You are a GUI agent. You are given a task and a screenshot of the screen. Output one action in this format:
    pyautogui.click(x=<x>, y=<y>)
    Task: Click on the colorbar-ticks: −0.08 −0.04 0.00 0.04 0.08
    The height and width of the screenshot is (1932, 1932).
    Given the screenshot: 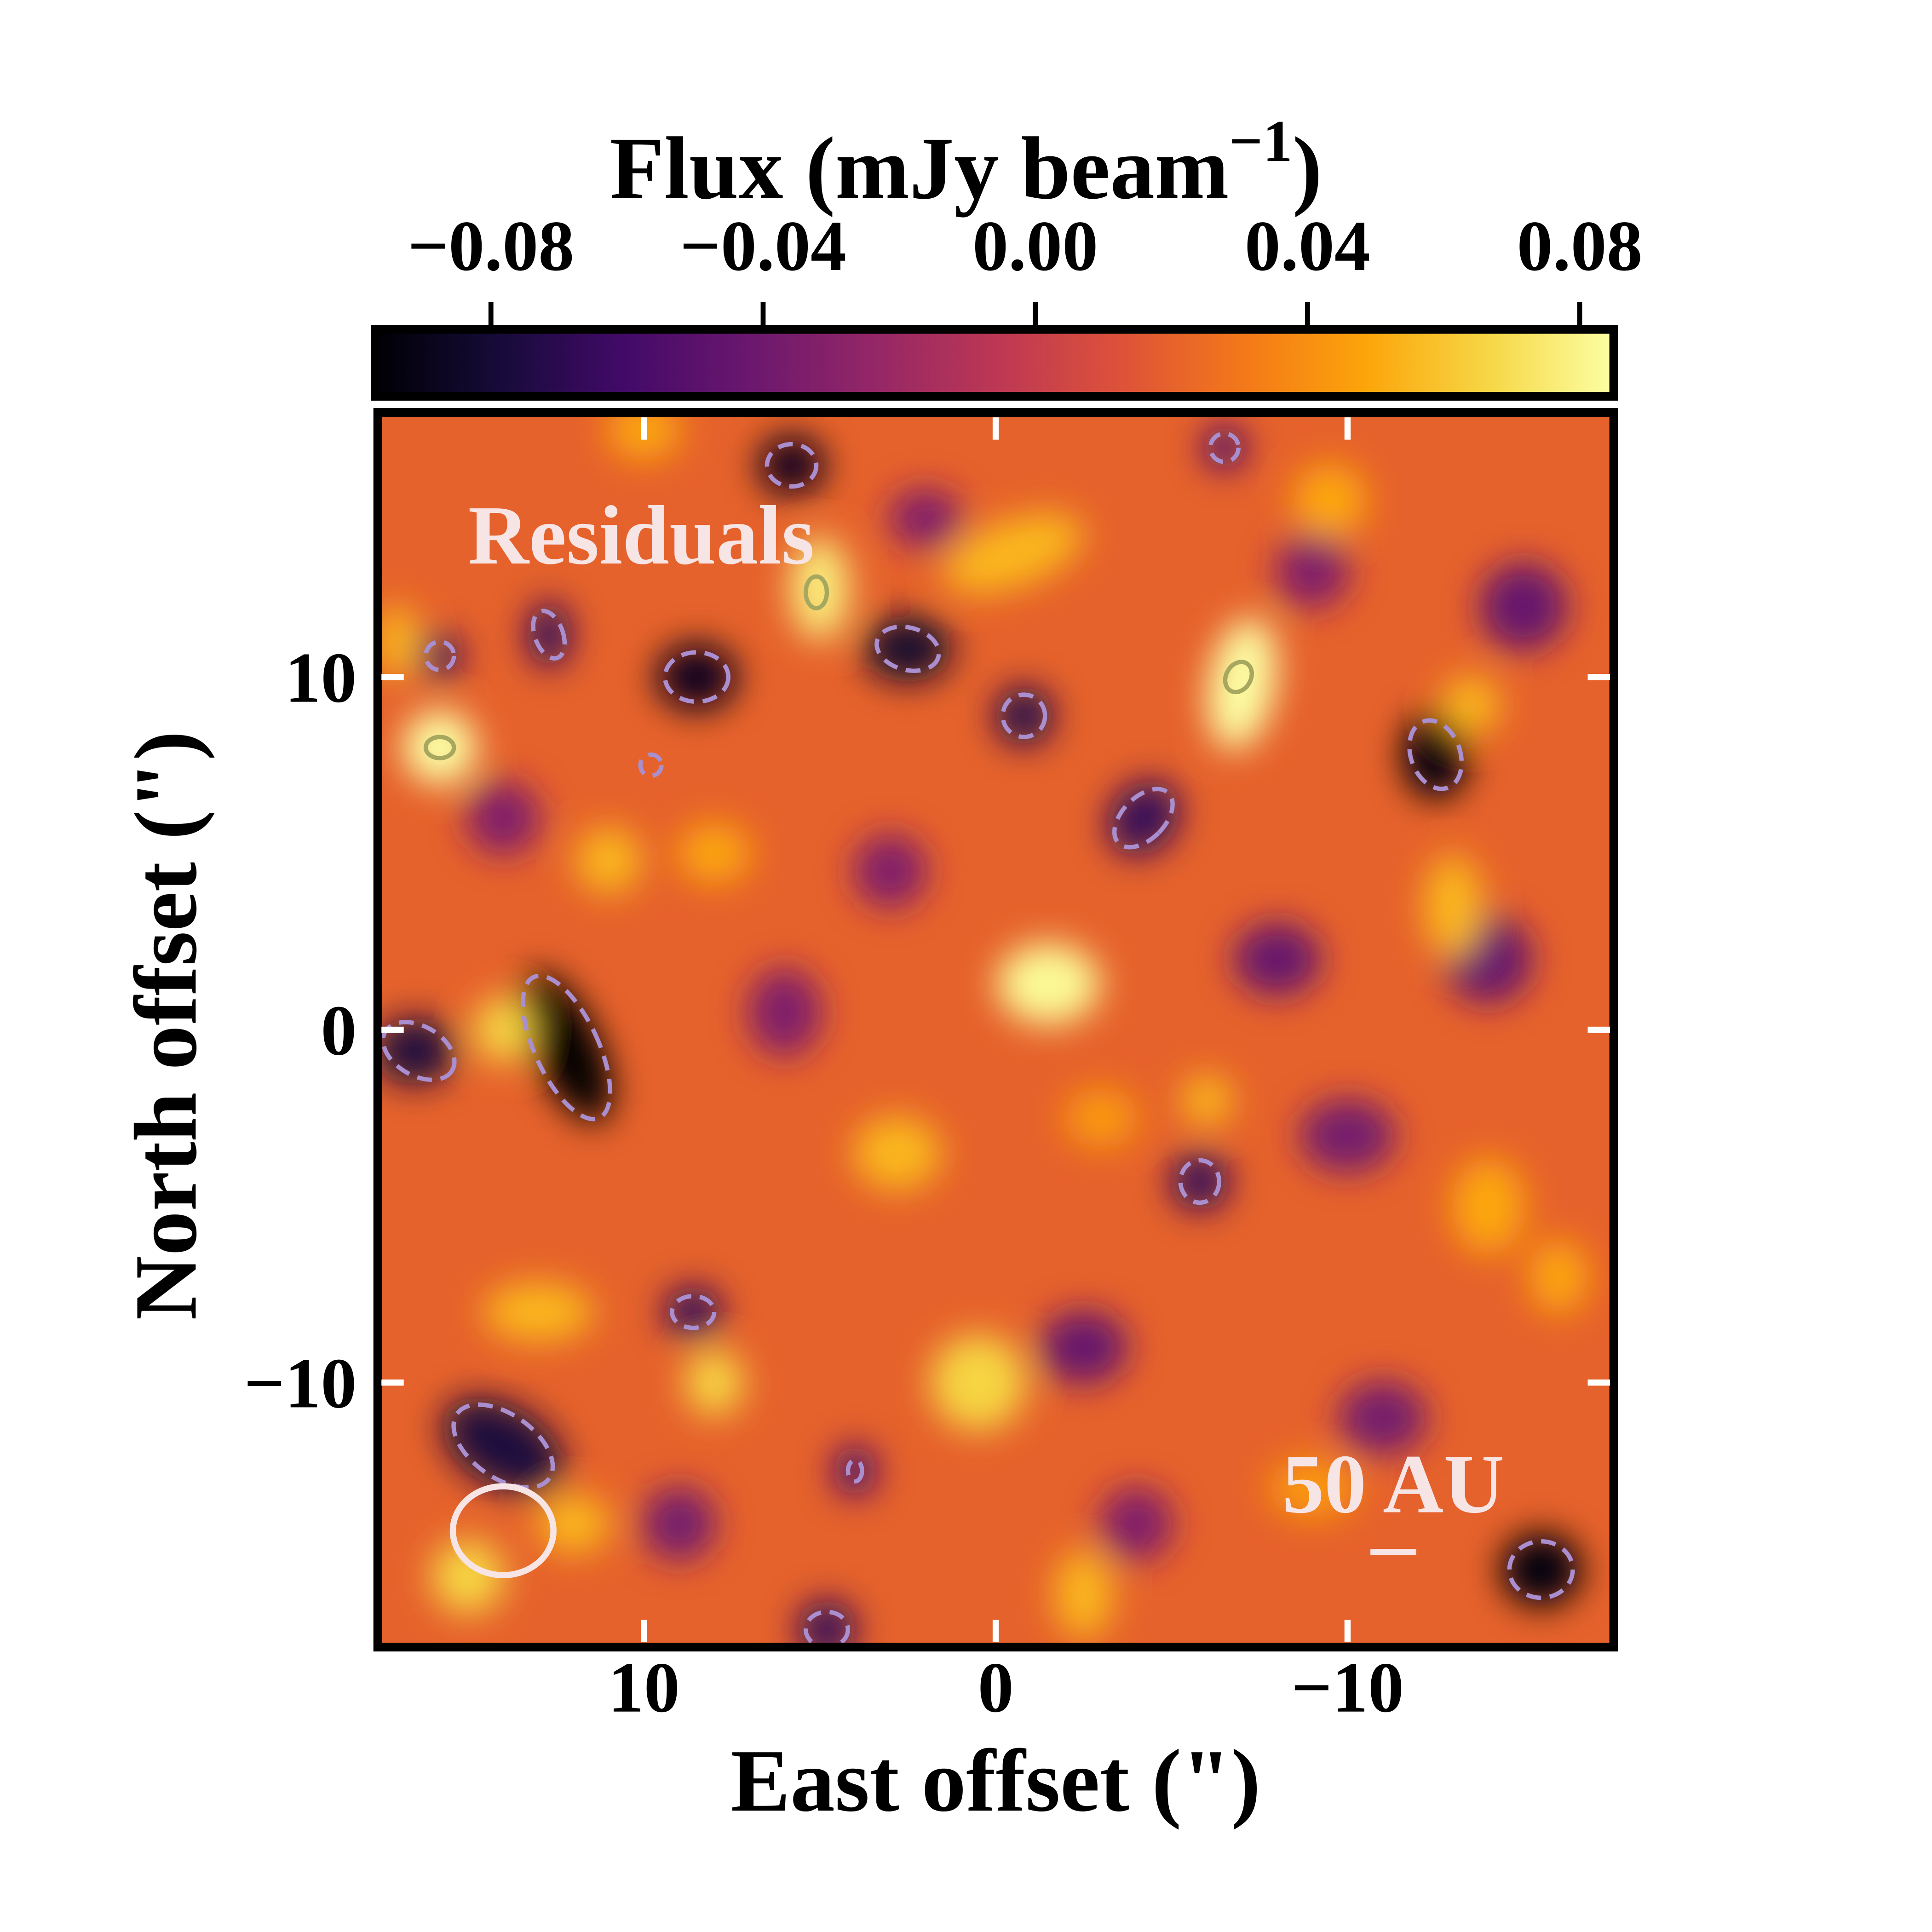 What is the action you would take?
    pyautogui.click(x=1025, y=268)
    